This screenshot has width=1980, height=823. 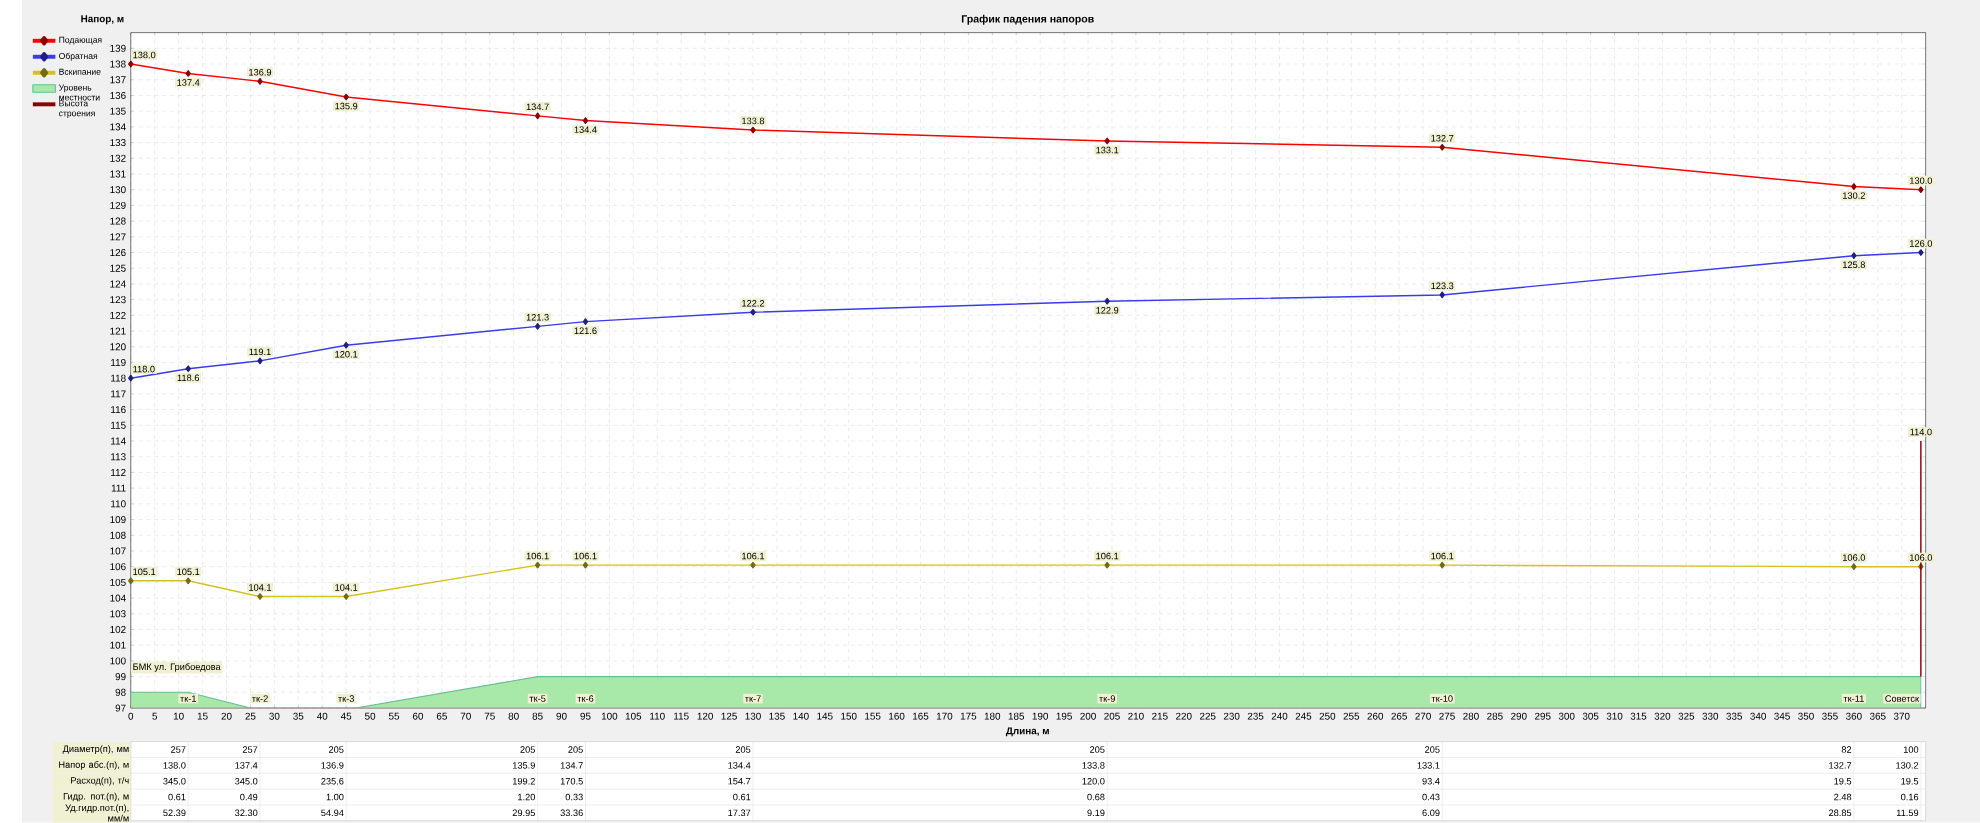 What do you see at coordinates (274, 716) in the screenshot?
I see `x-tick-label: 30` at bounding box center [274, 716].